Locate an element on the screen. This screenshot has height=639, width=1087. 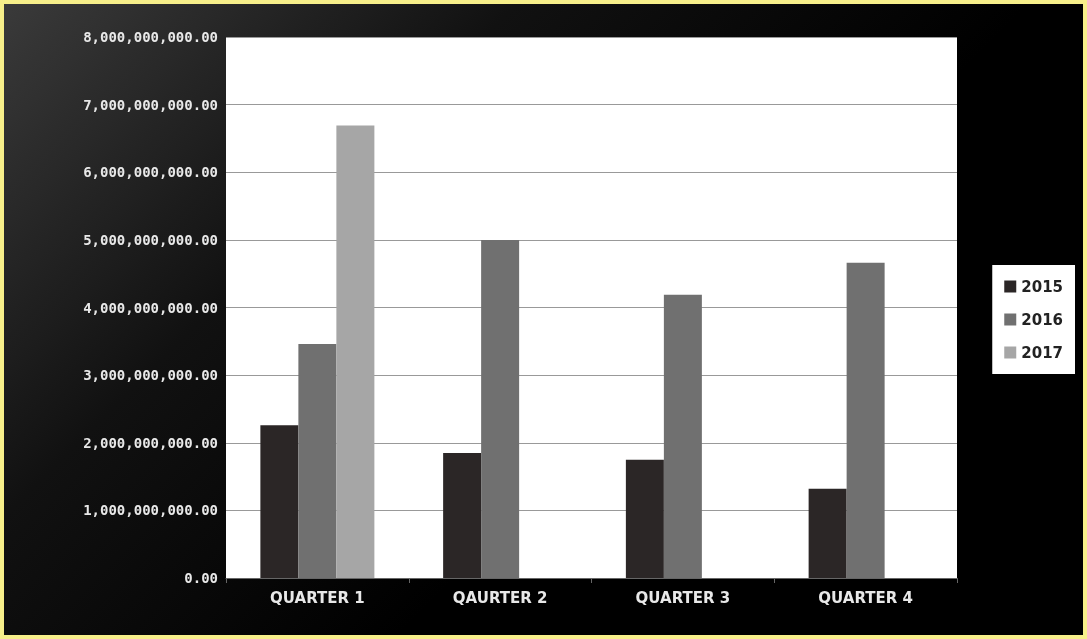
legend-label: 2015 is located at coordinates (1042, 286).